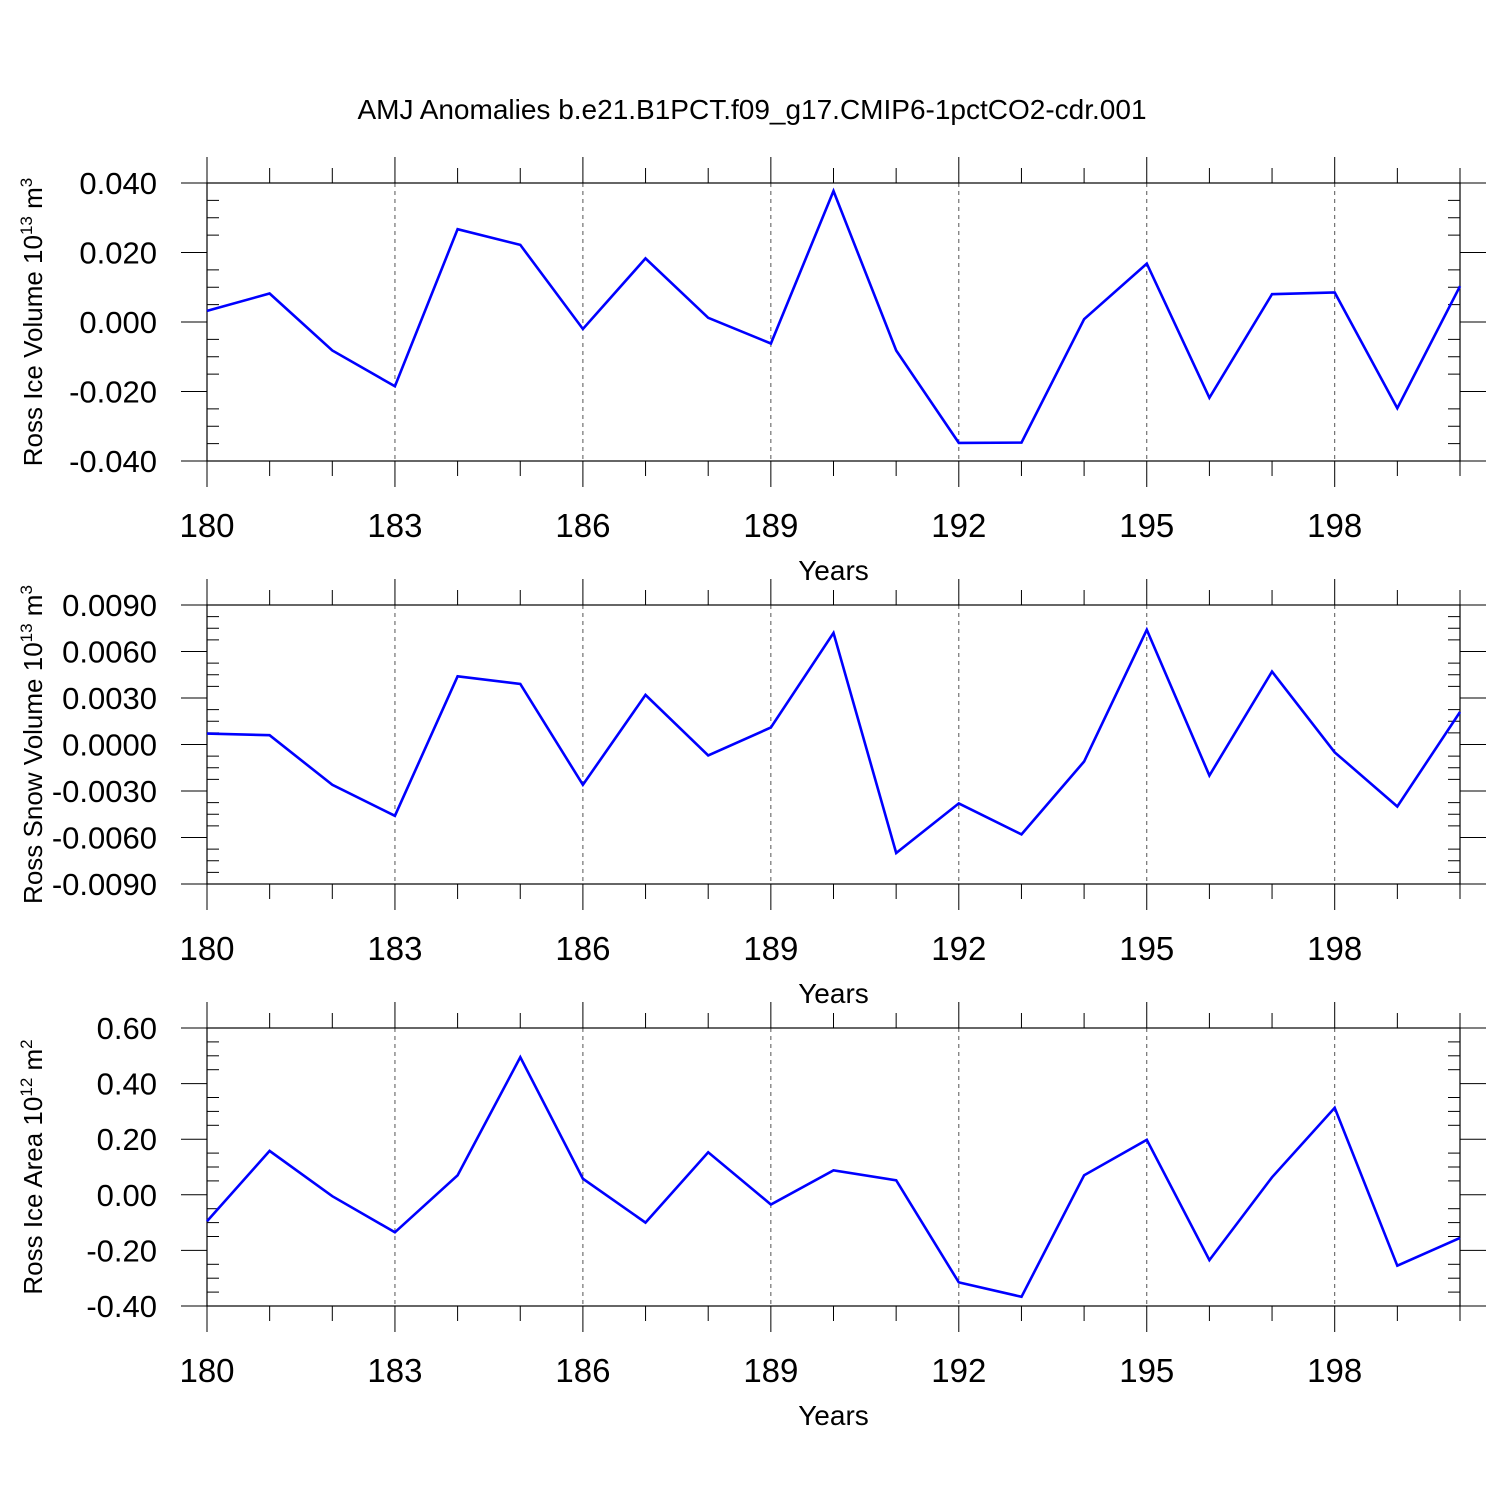 This screenshot has height=1500, width=1500. Describe the element at coordinates (121, 1250) in the screenshot. I see `y-tick-label: -0.20` at that location.